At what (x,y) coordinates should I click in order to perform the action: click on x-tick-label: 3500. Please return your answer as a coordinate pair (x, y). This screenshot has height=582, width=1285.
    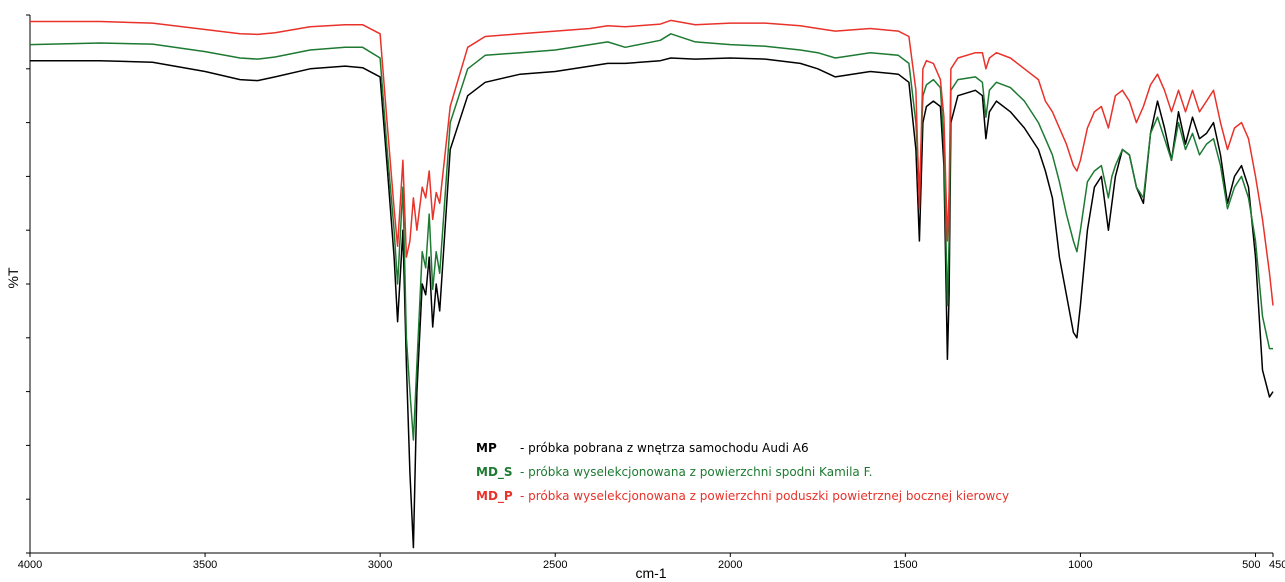
    Looking at the image, I should click on (205, 565).